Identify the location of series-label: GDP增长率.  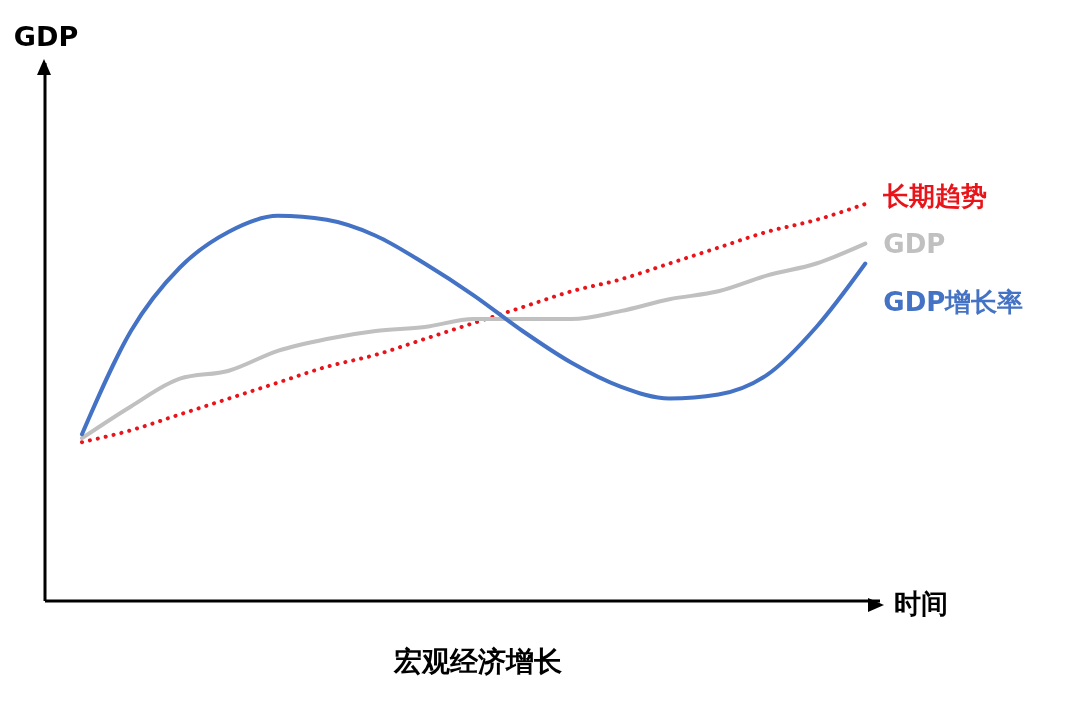
(953, 302).